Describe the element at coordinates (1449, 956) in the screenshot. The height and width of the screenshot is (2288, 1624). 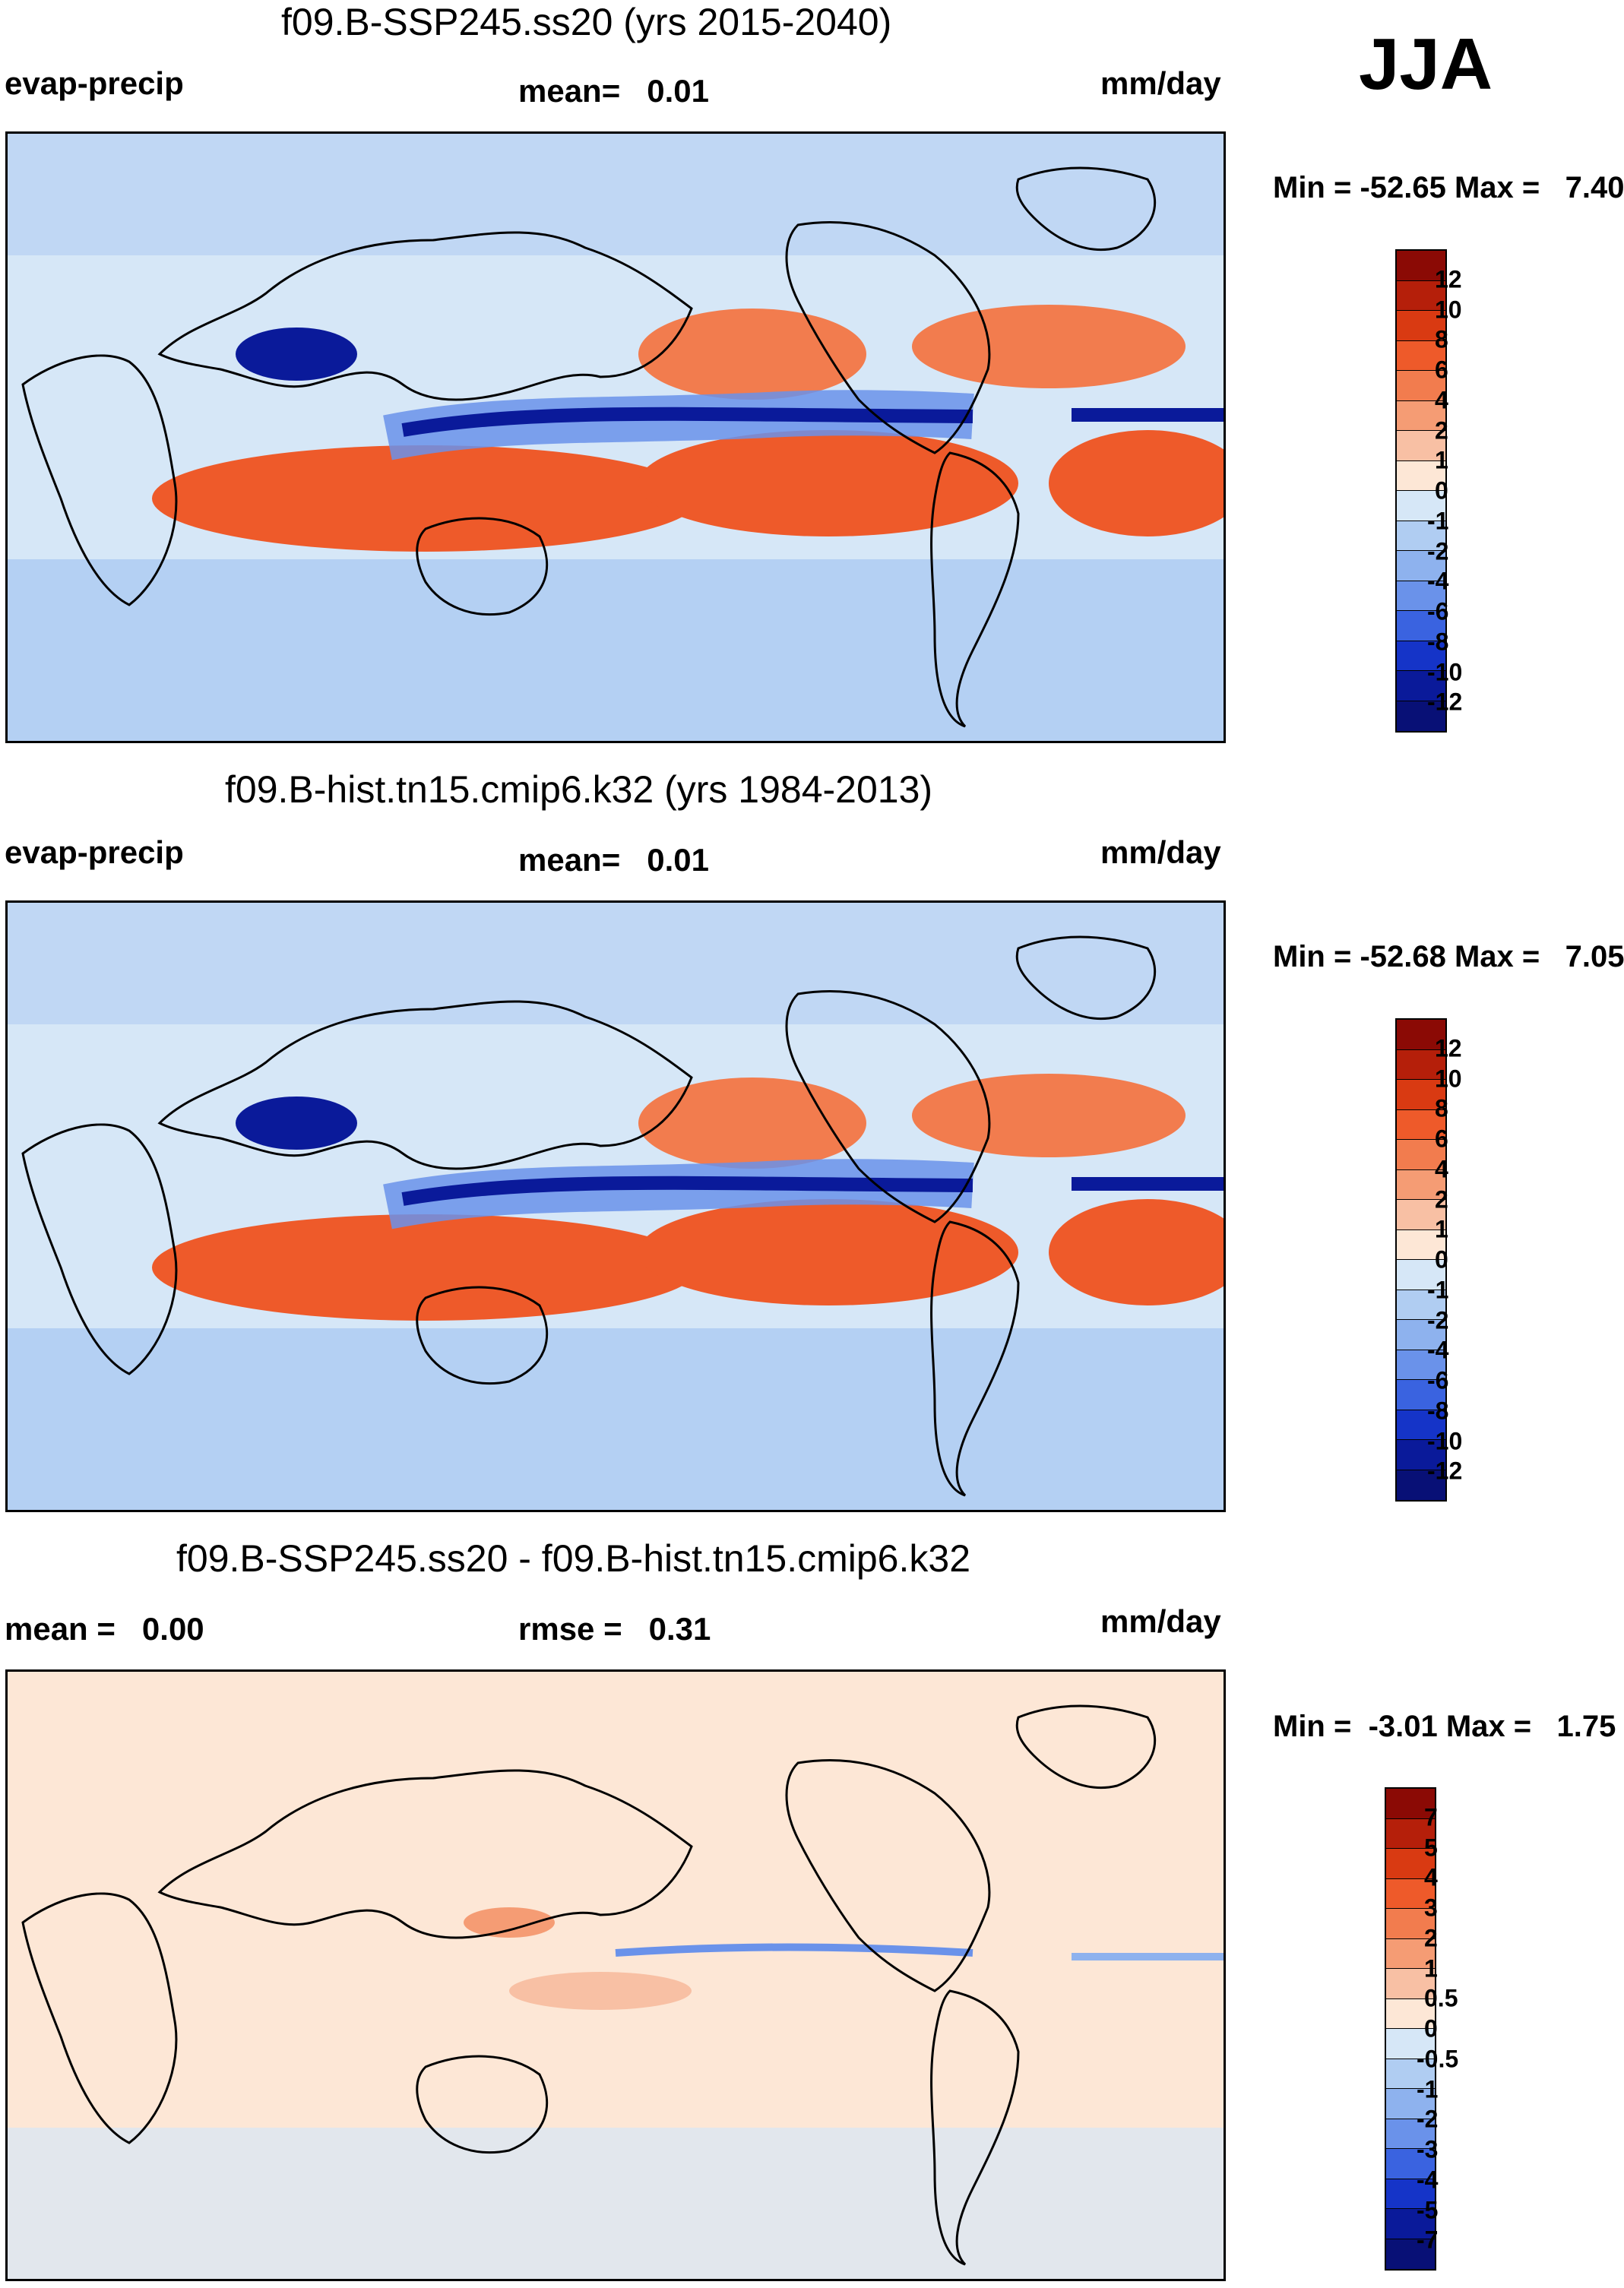
I see `min-max-label: Min = -52.68 Max = 7.05` at that location.